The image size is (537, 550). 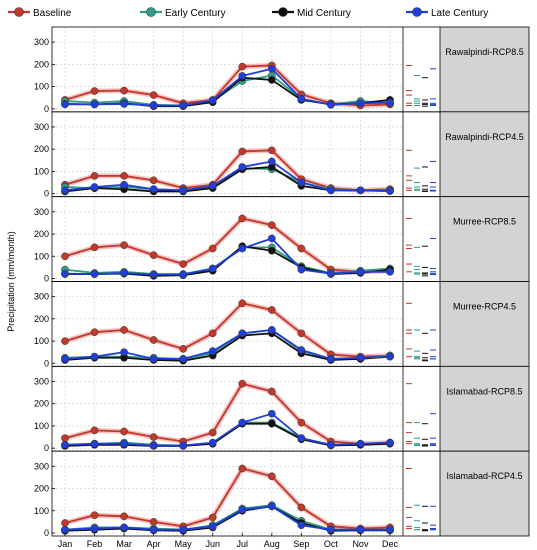 I want to click on legend-label: Early Century, so click(x=195, y=13).